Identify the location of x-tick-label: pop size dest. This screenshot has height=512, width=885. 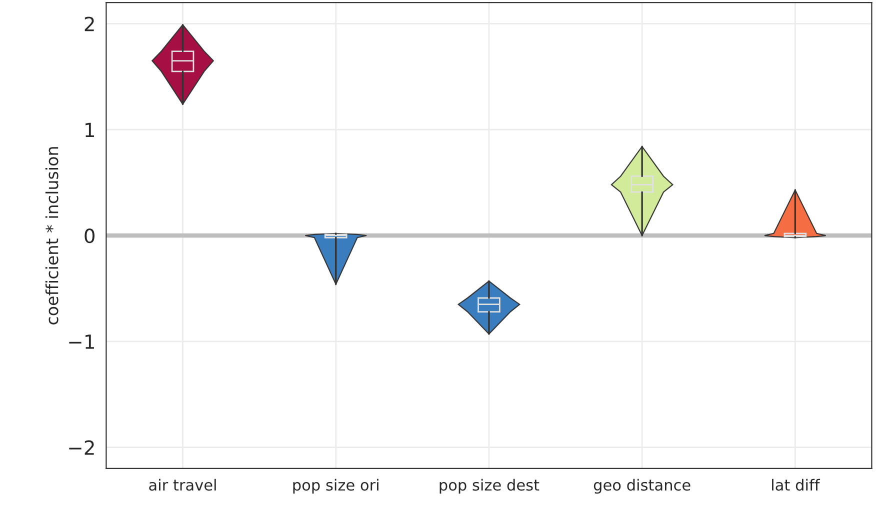
(490, 486).